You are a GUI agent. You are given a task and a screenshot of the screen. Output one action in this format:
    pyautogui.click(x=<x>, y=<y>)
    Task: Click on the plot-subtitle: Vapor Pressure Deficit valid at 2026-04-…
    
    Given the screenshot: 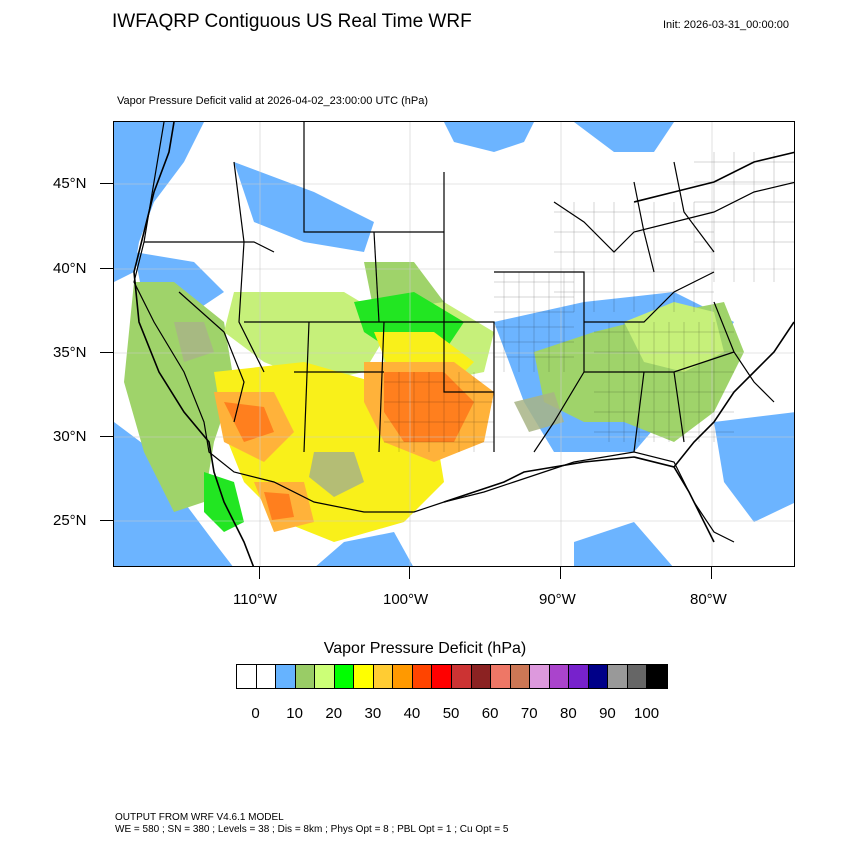 What is the action you would take?
    pyautogui.click(x=273, y=101)
    